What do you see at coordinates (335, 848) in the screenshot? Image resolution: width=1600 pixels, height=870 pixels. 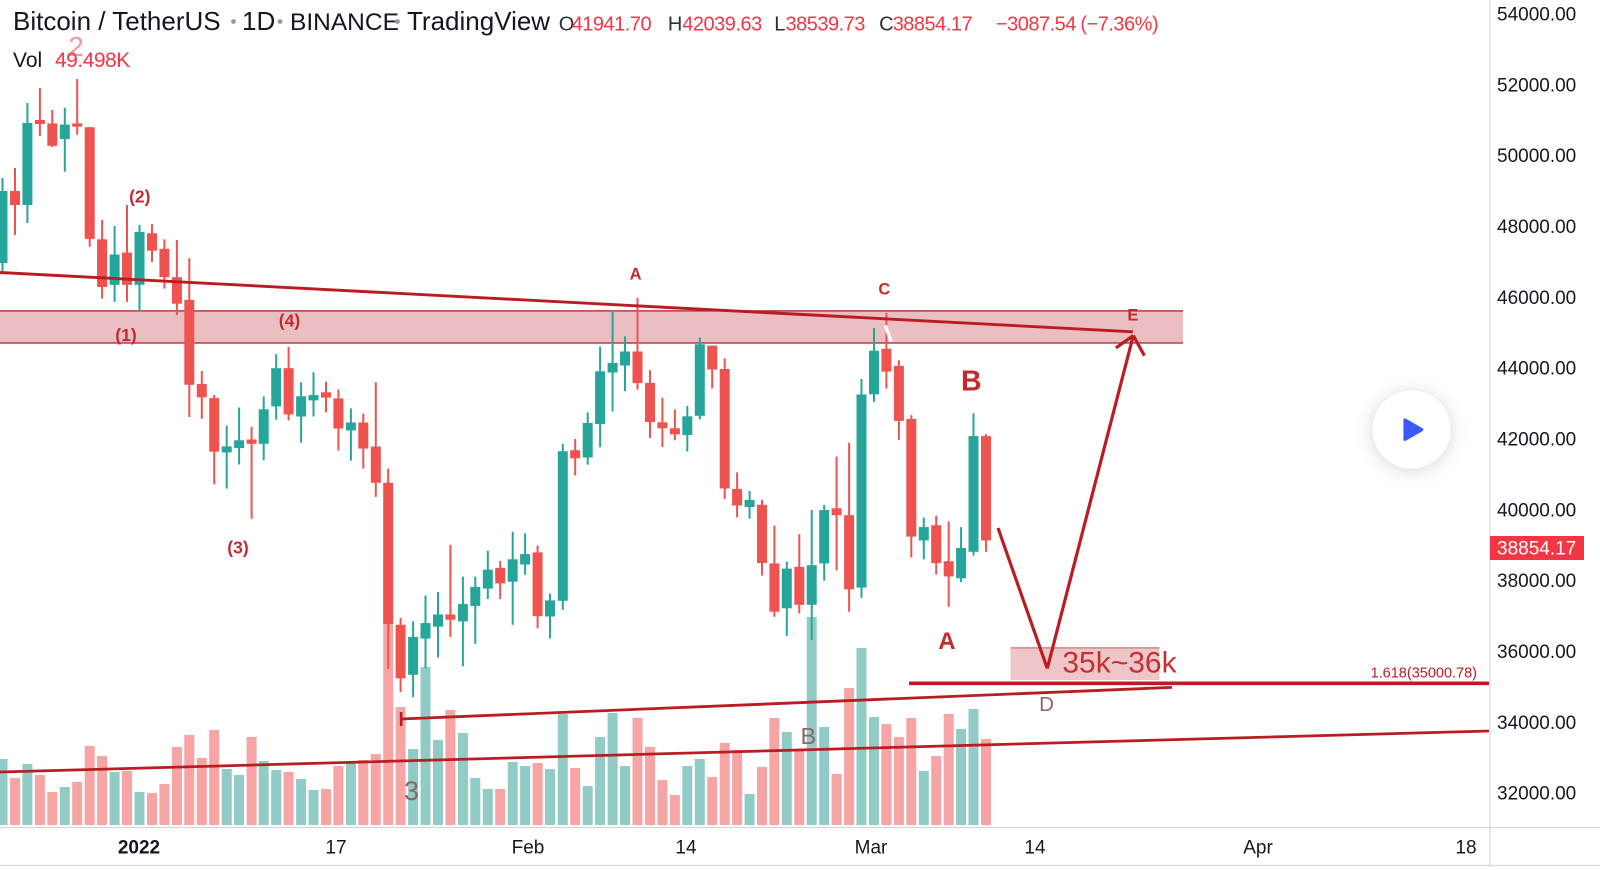 I see `svg-text: 17` at bounding box center [335, 848].